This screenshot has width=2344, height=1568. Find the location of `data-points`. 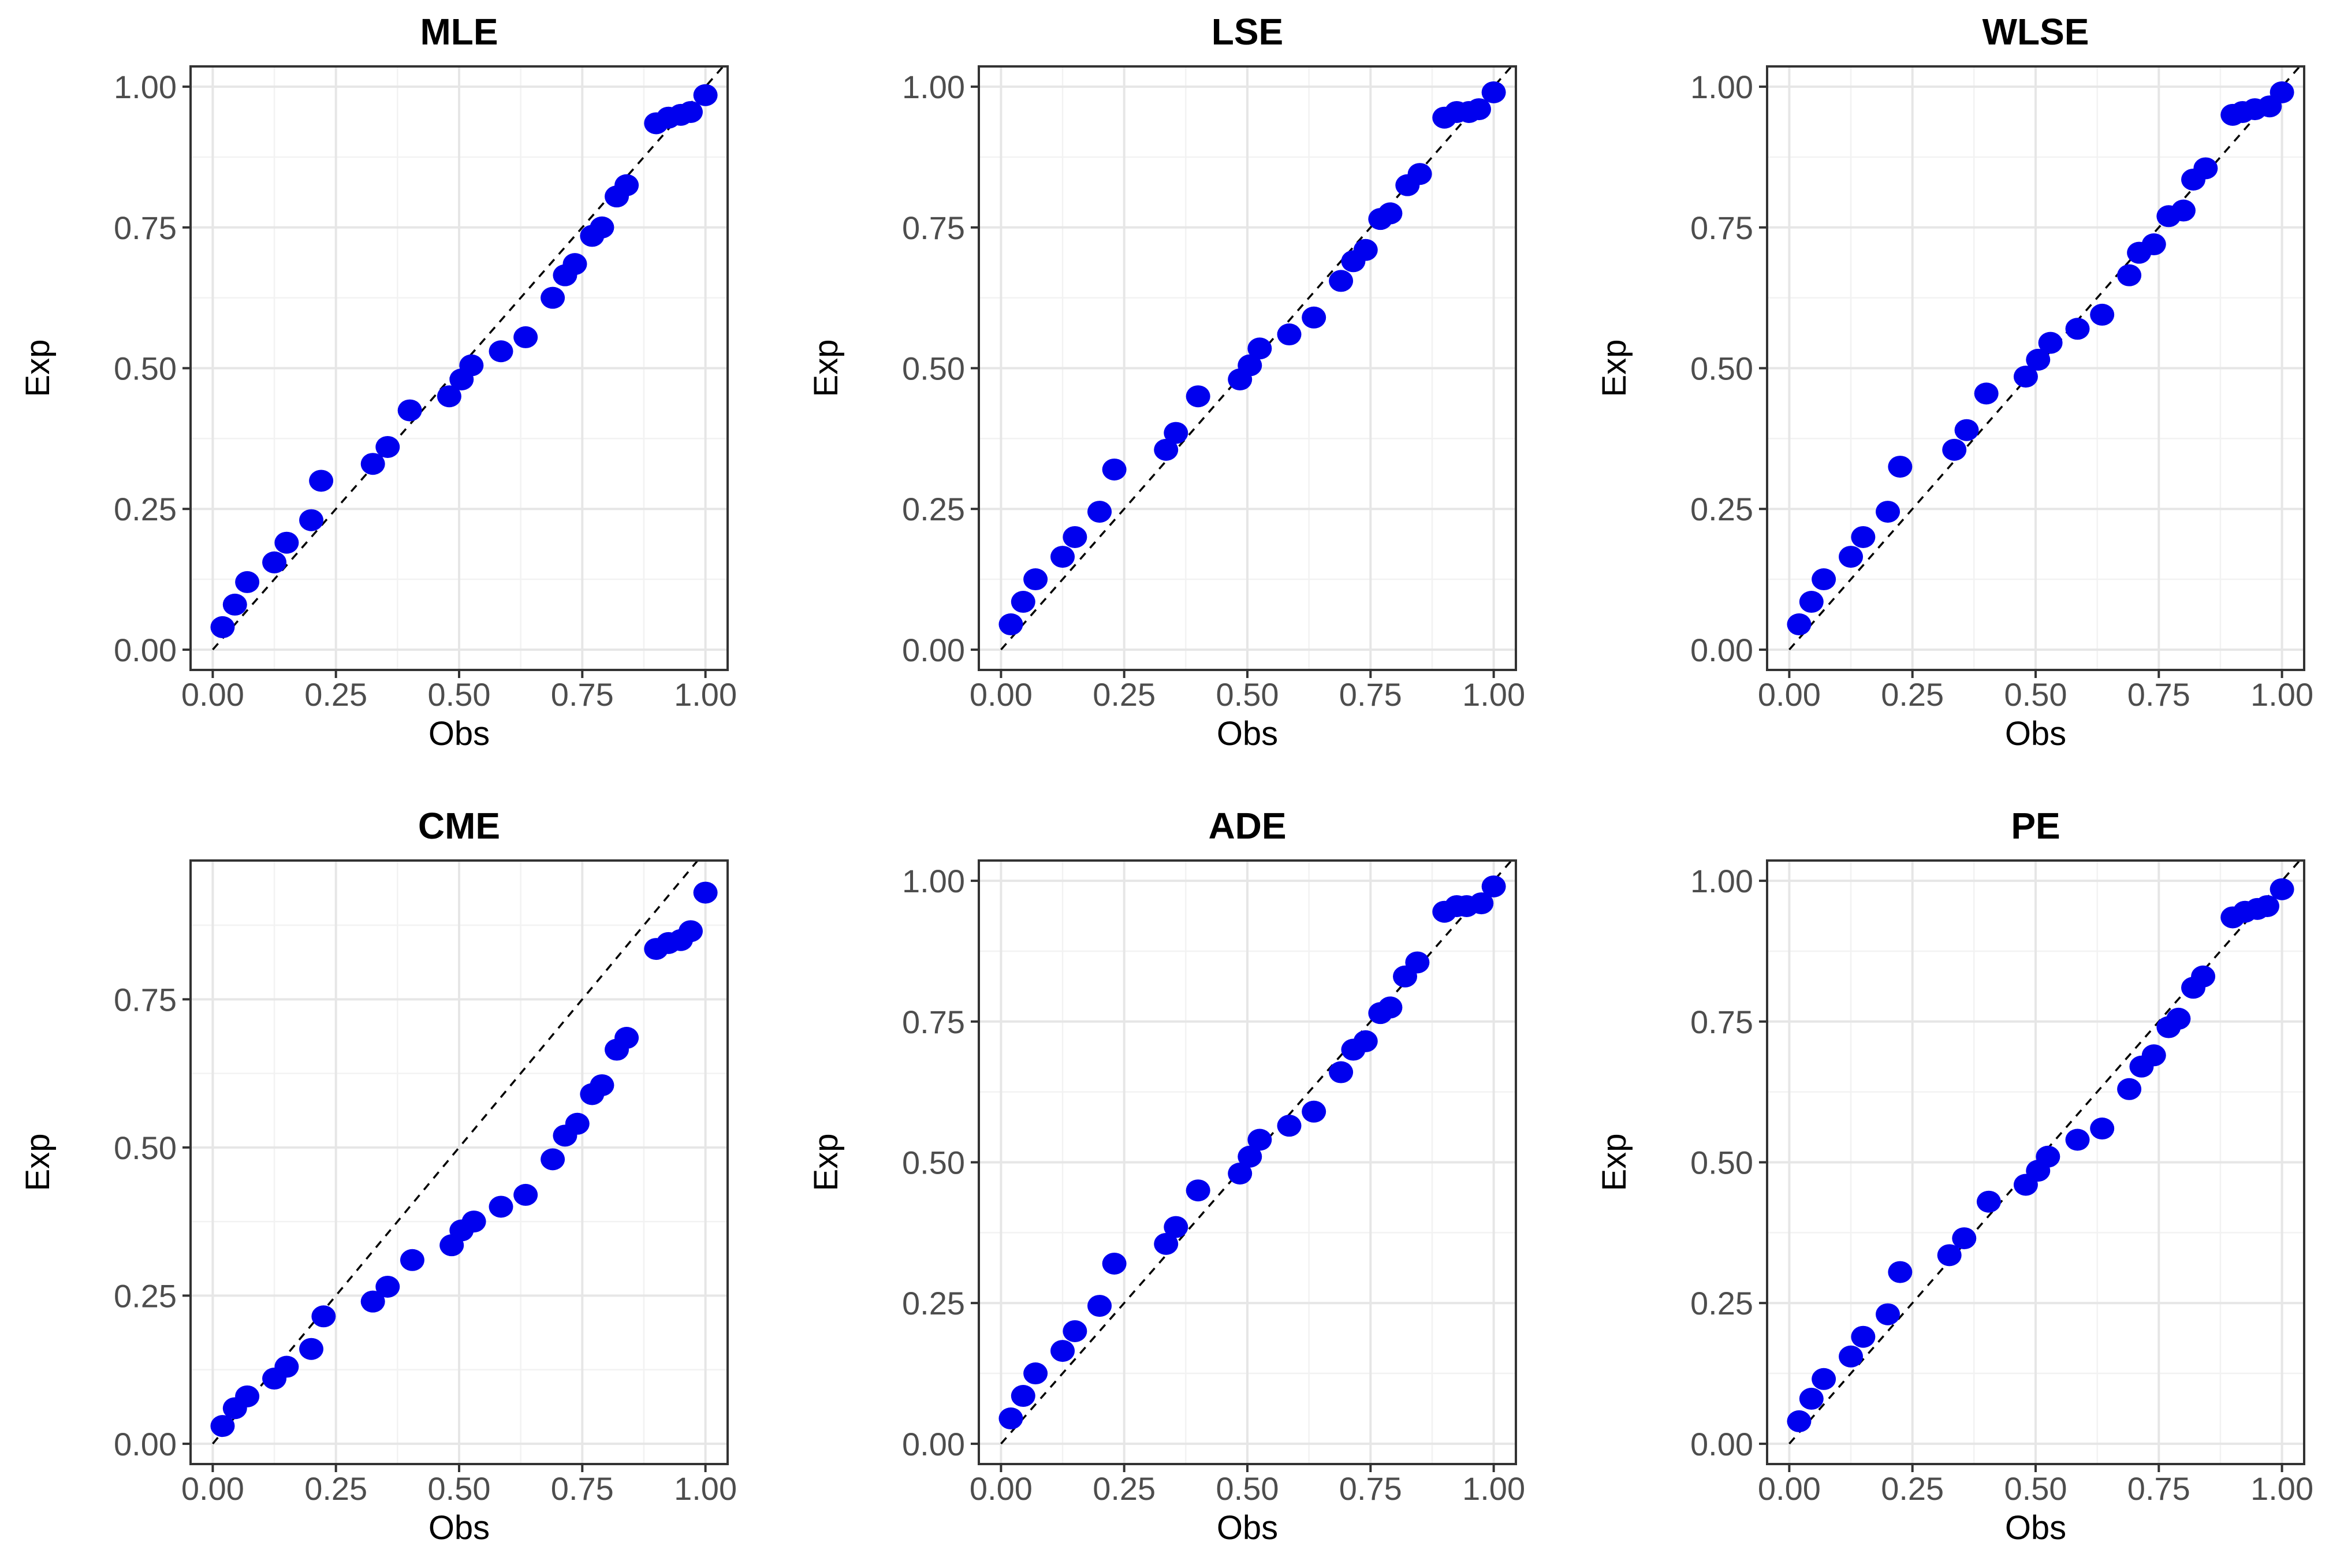

data-points is located at coordinates (2040, 1155).